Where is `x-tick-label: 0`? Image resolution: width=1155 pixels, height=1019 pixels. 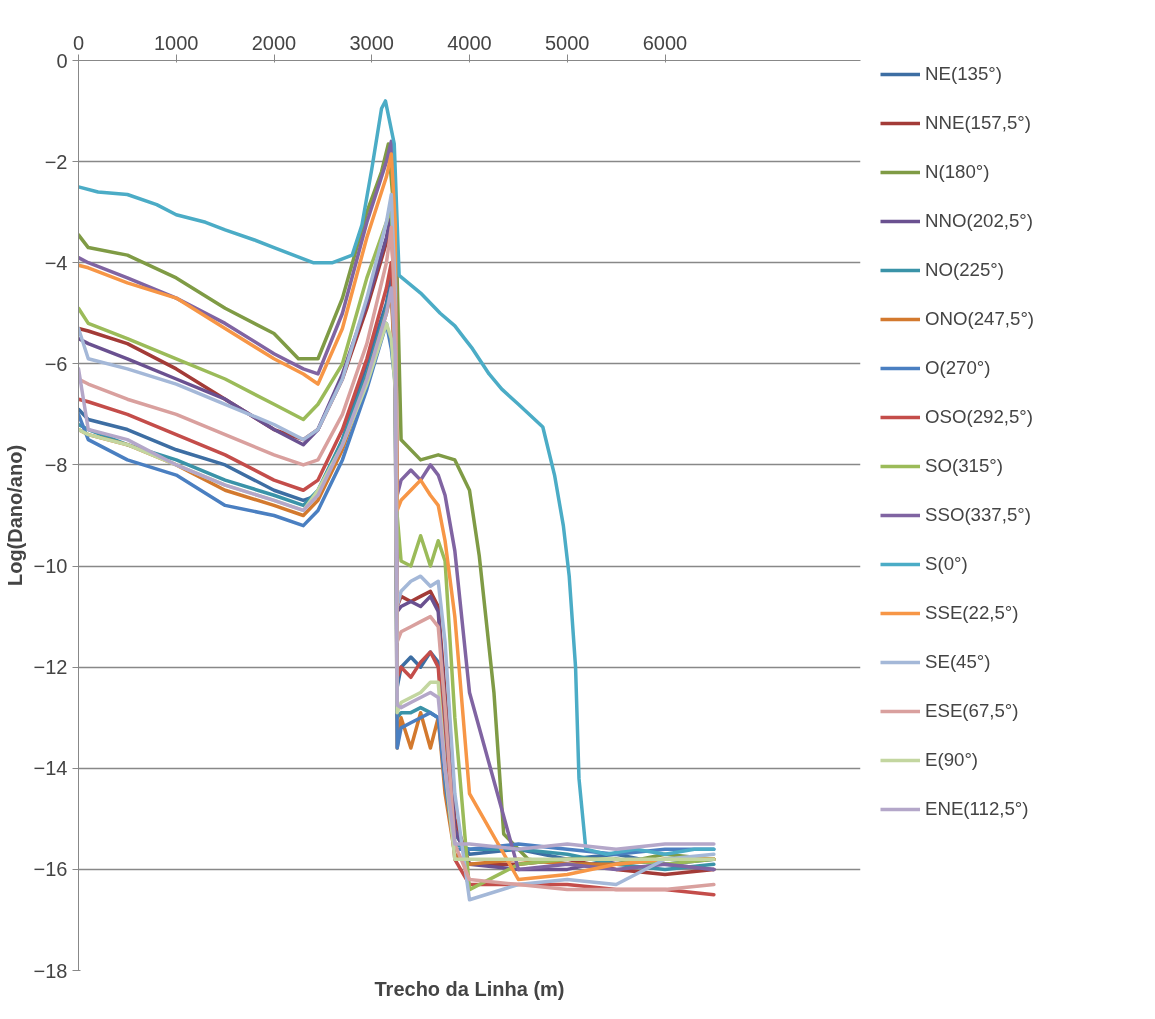
x-tick-label: 0 is located at coordinates (78, 42).